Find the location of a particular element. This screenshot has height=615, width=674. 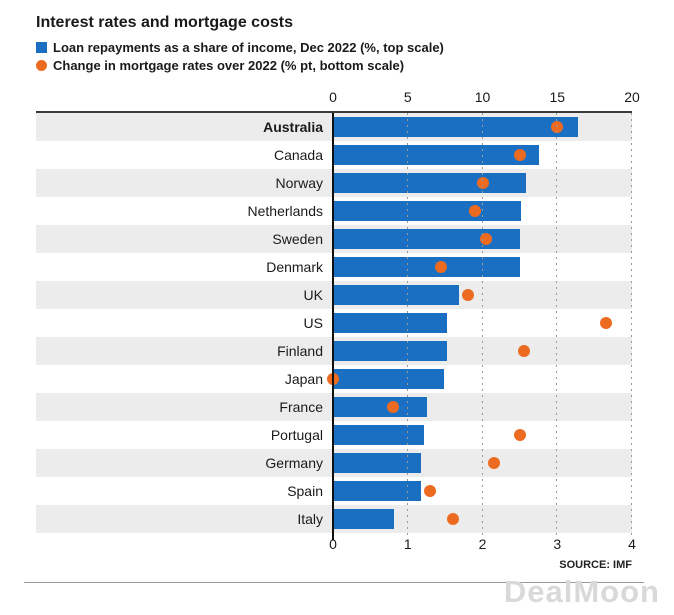

chart-row: Italy is located at coordinates (334, 519).